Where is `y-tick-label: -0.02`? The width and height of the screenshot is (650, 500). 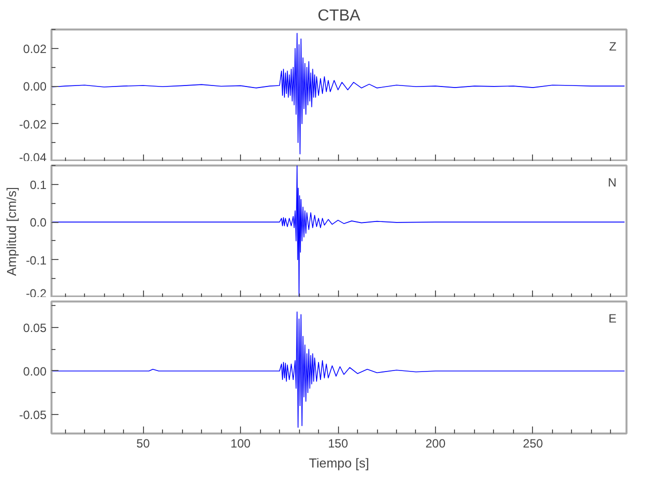 y-tick-label: -0.02 is located at coordinates (33, 124).